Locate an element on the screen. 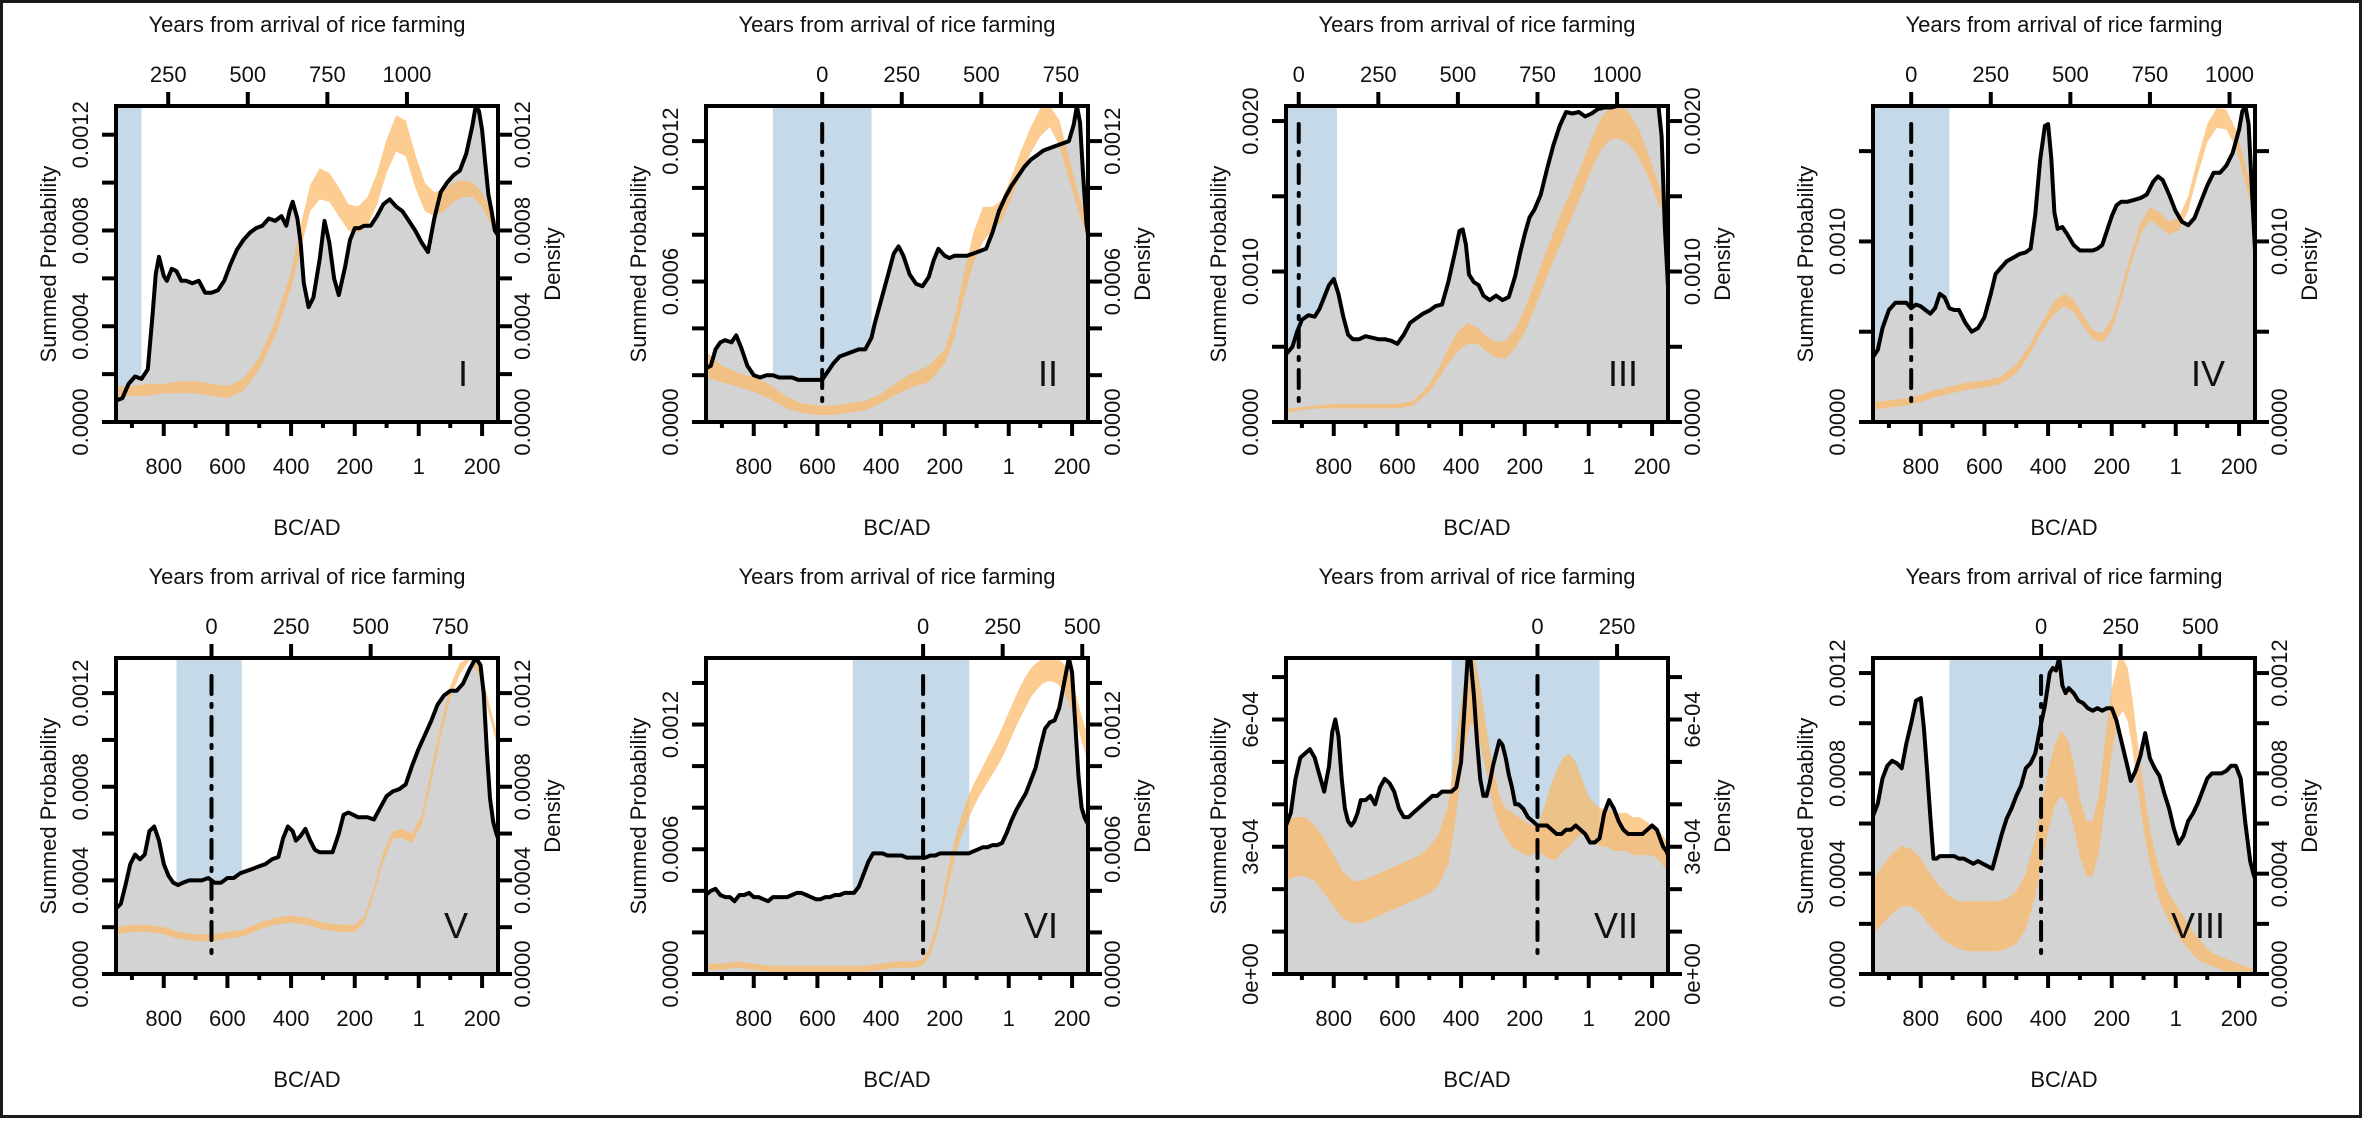 This screenshot has height=1121, width=2362. y-axis-right: 0e+00 3e-04 6e-04 Density is located at coordinates (1701, 840).